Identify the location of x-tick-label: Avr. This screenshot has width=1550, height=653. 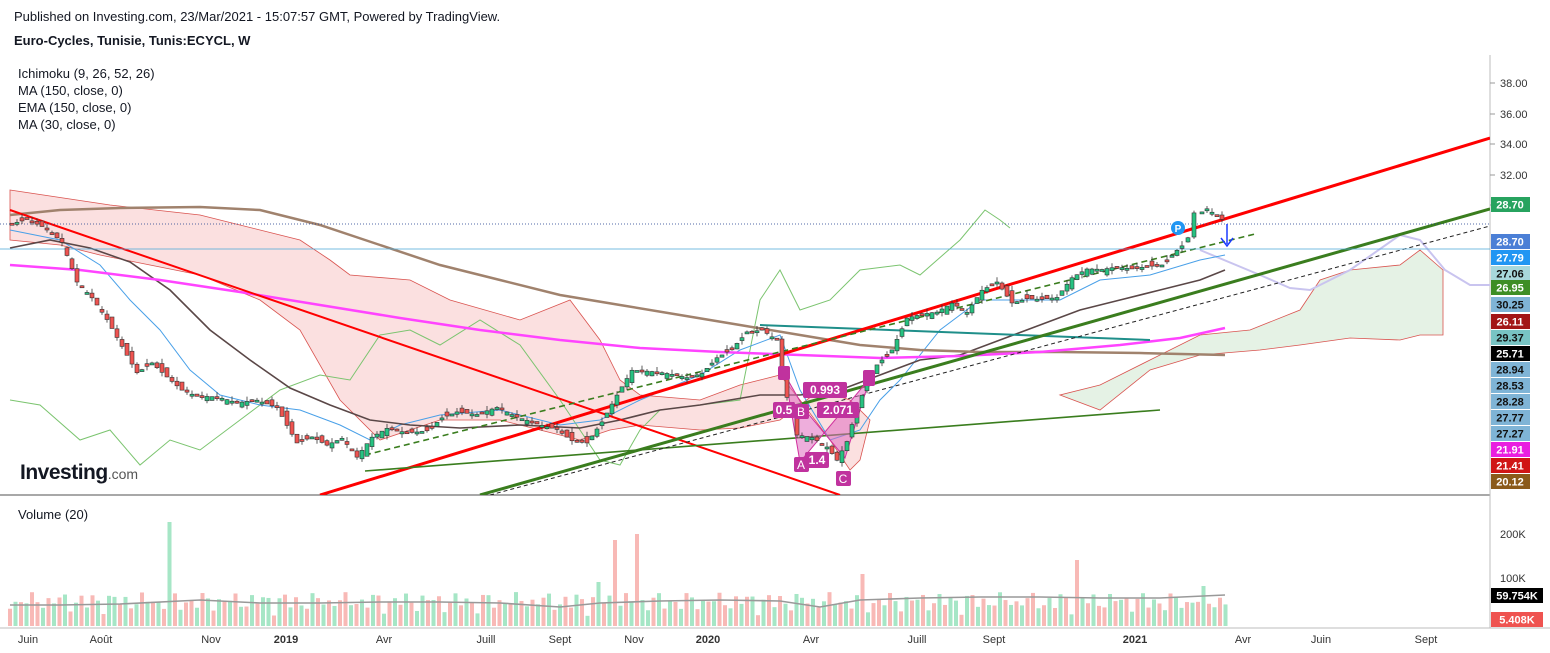
(384, 640).